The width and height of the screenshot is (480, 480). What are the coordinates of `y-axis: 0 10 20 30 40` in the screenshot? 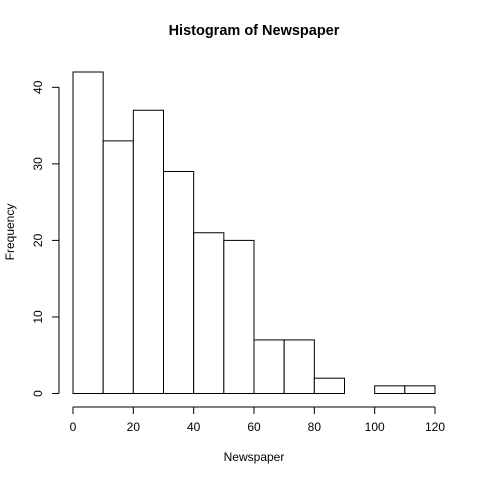 It's located at (45, 238).